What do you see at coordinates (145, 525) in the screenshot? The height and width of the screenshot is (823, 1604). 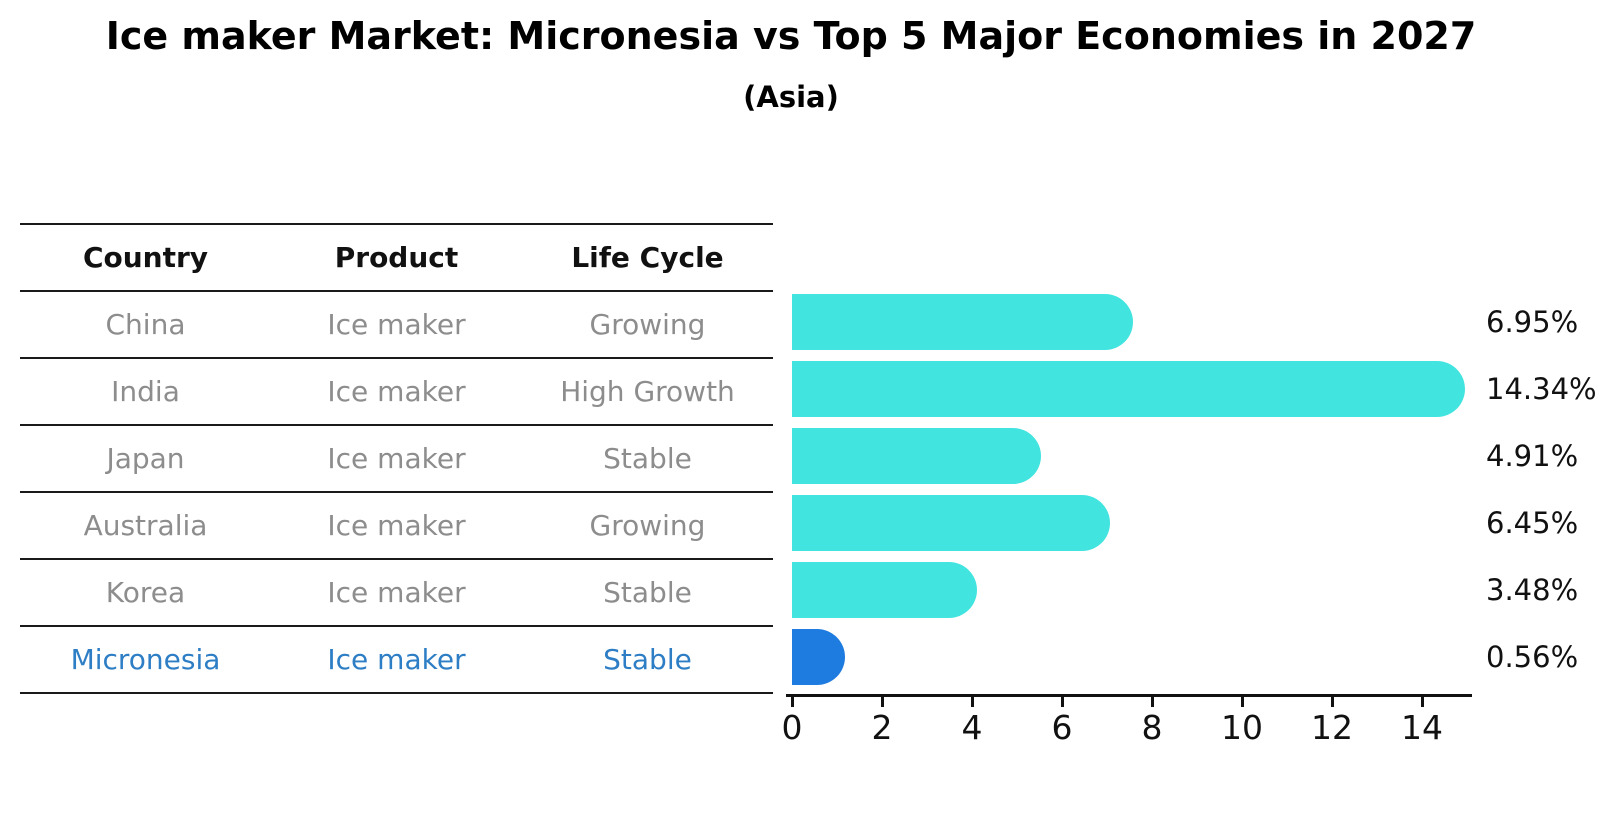 I see `table-cell-country: Australia` at bounding box center [145, 525].